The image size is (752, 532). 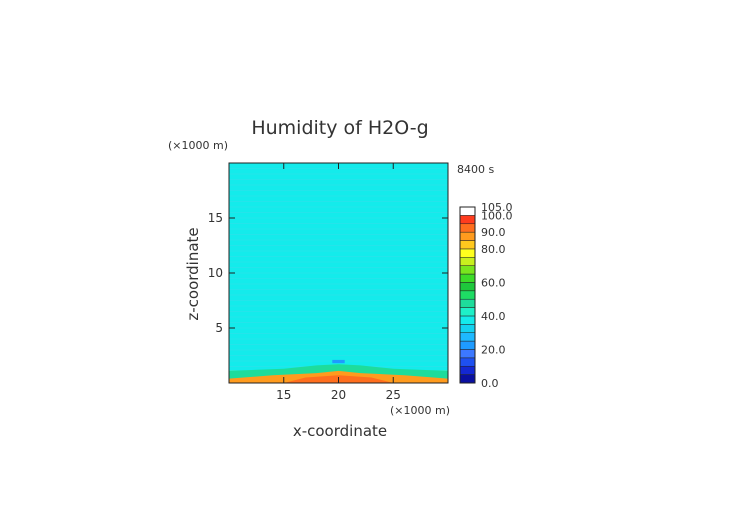 I want to click on x-tick-label: 25, so click(x=393, y=395).